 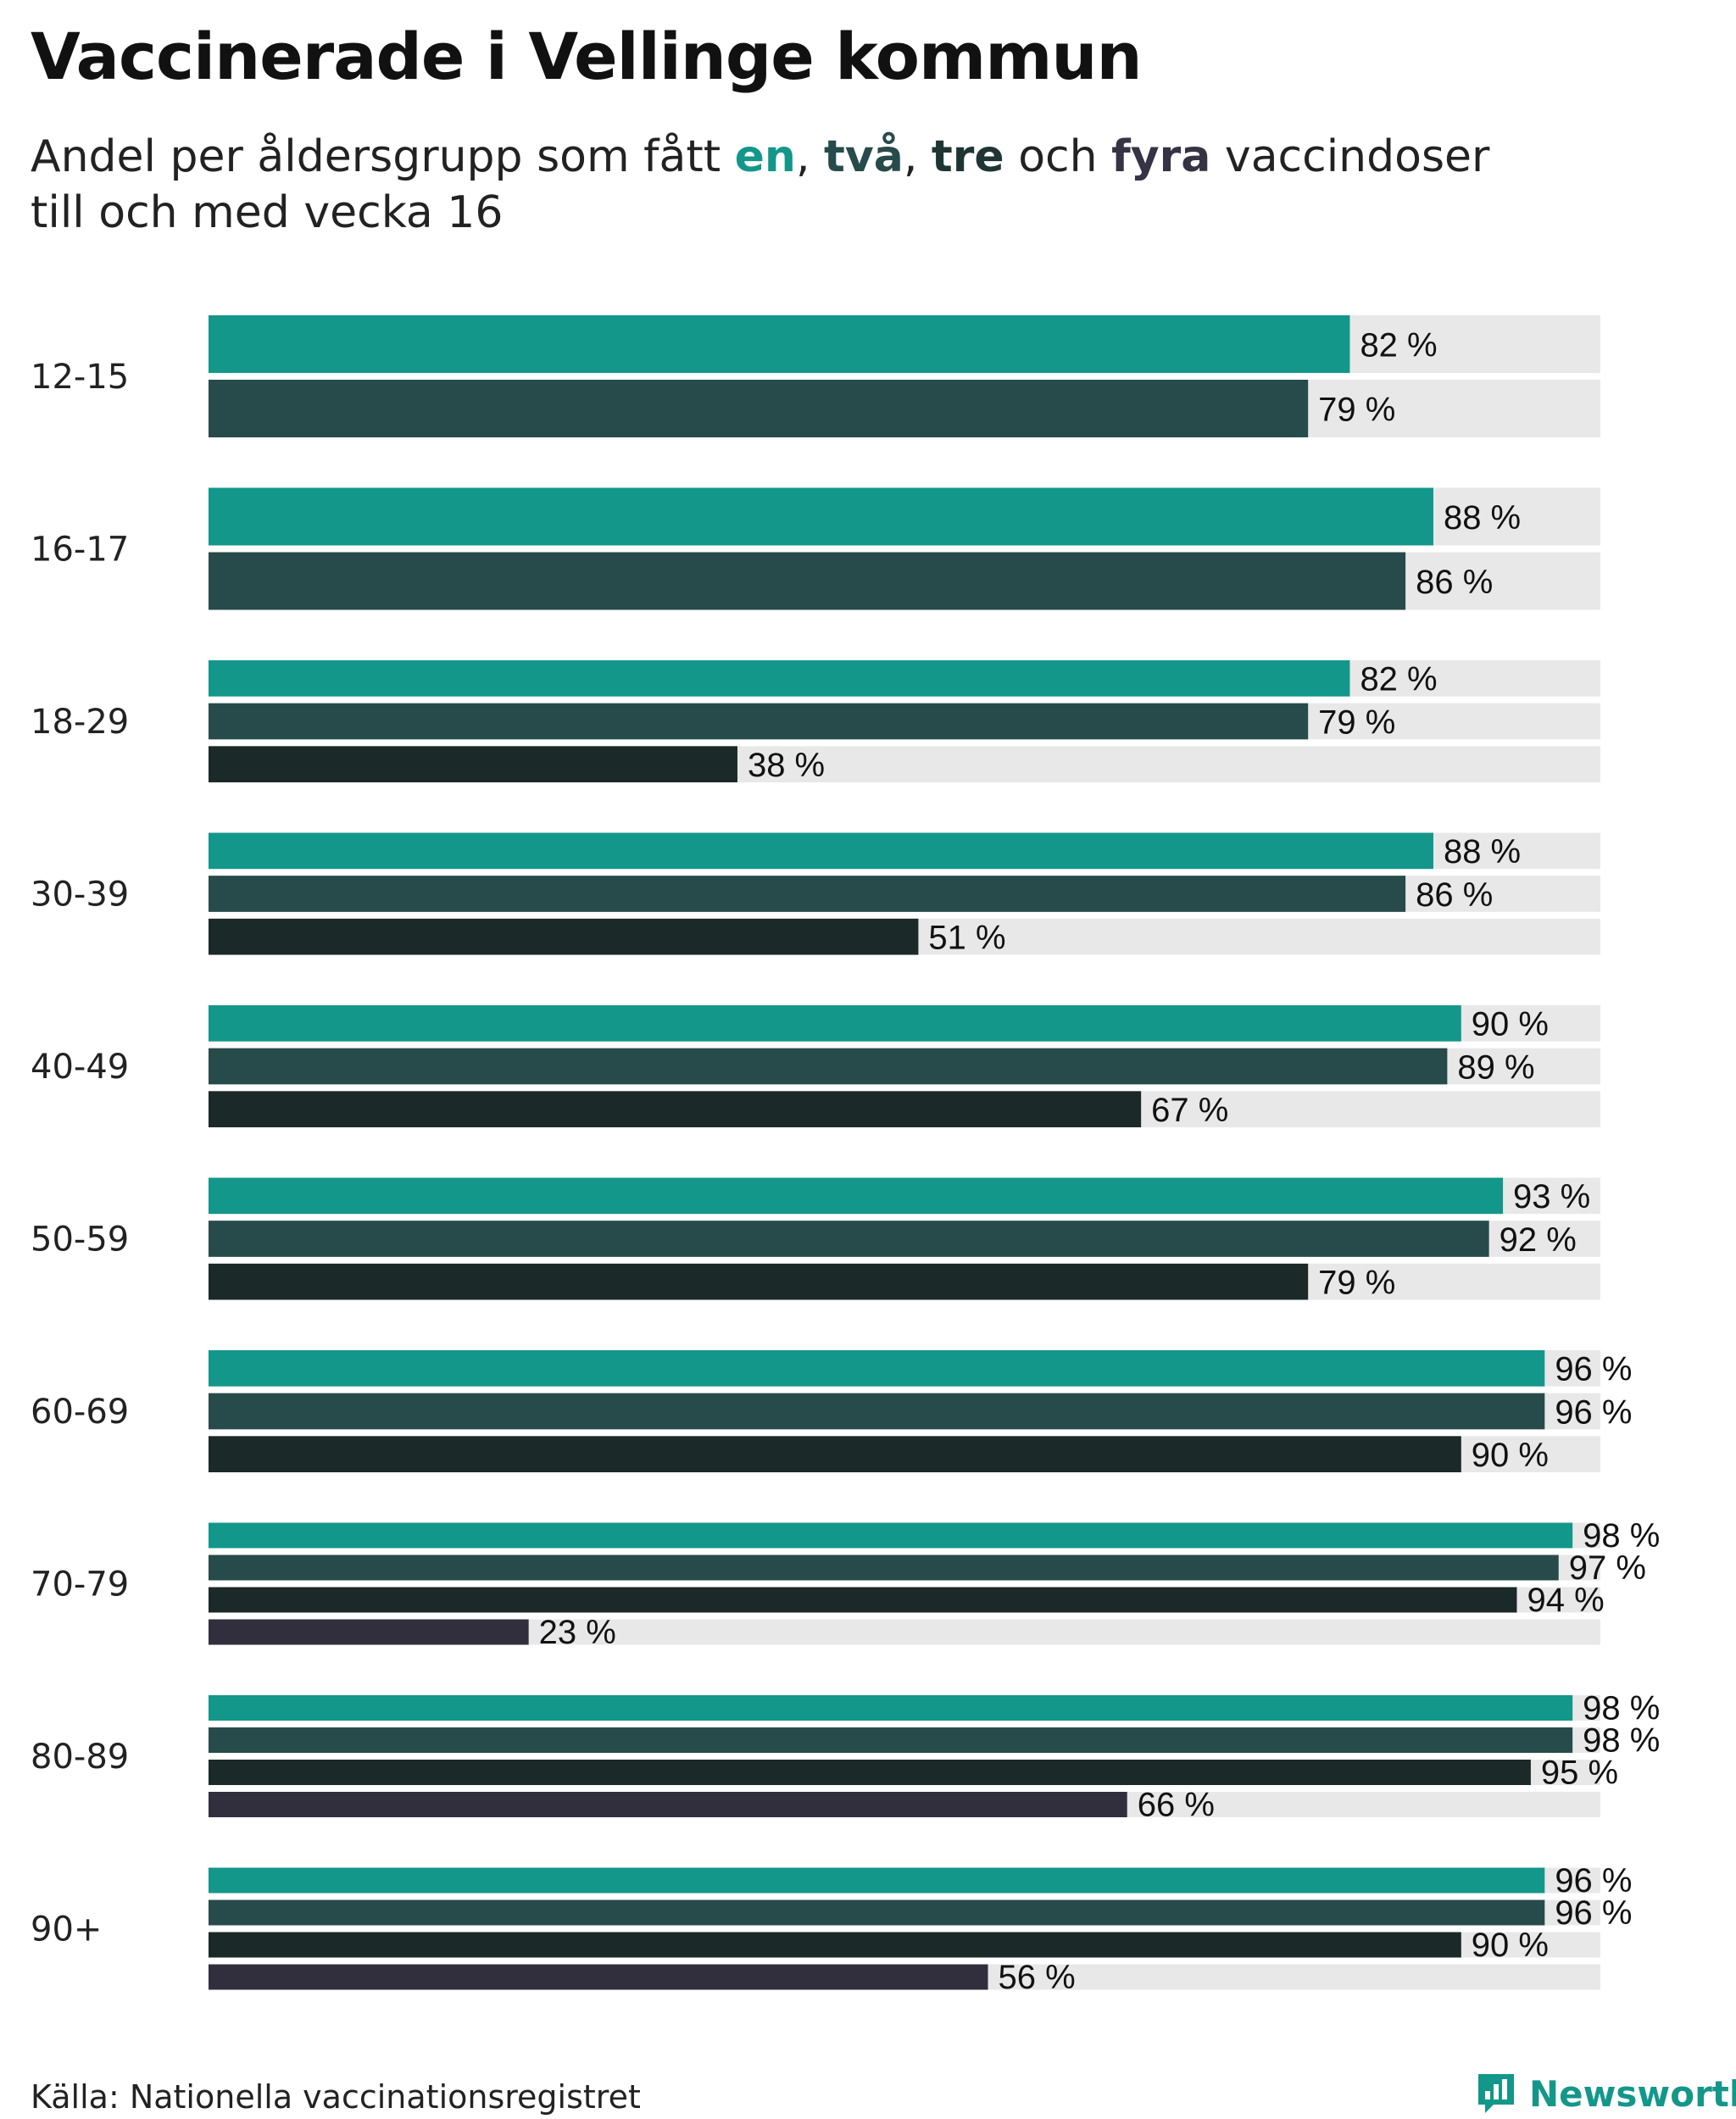 I want to click on age-group-label: 60-69, so click(x=80, y=1413).